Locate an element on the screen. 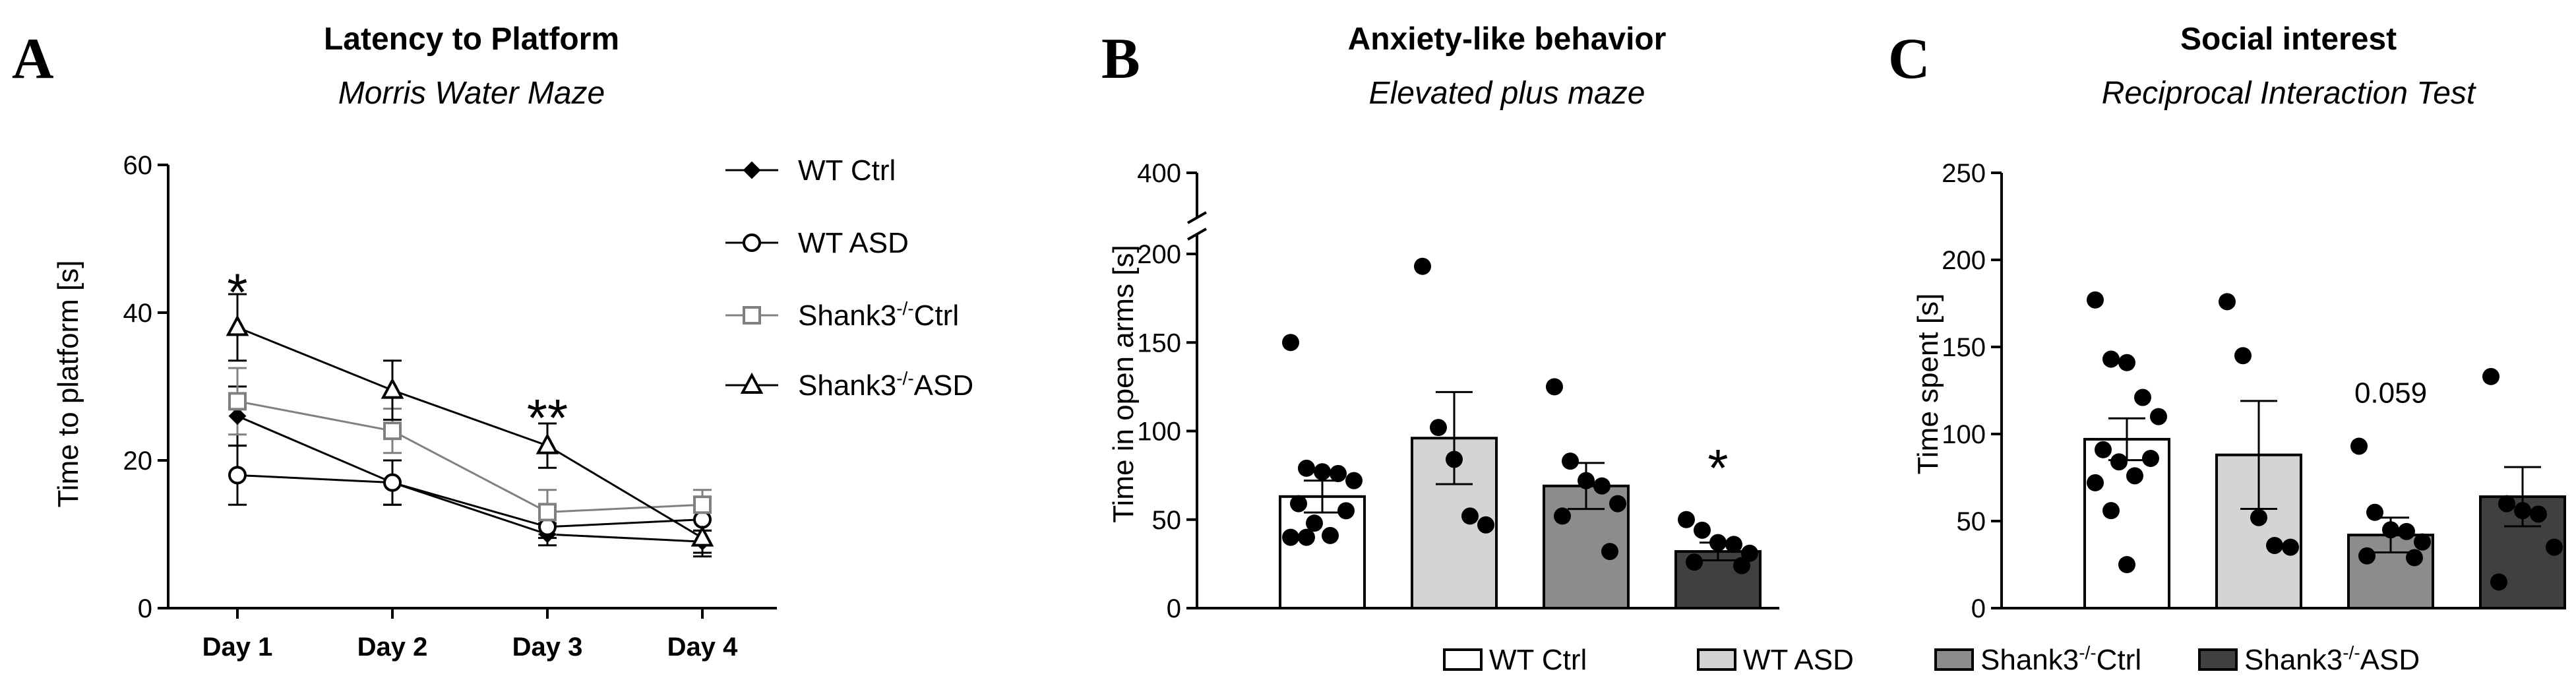 This screenshot has width=2576, height=684. y-tick-label: 250 is located at coordinates (1964, 173).